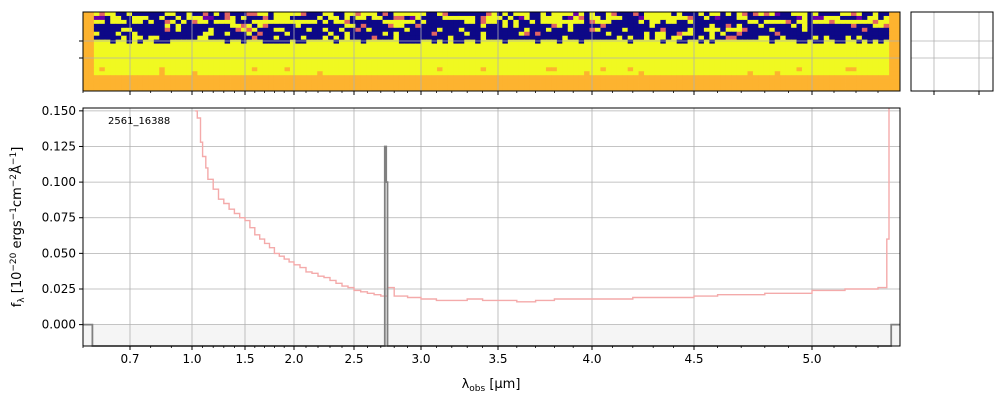  What do you see at coordinates (952, 51) in the screenshot?
I see `side-panel-frame` at bounding box center [952, 51].